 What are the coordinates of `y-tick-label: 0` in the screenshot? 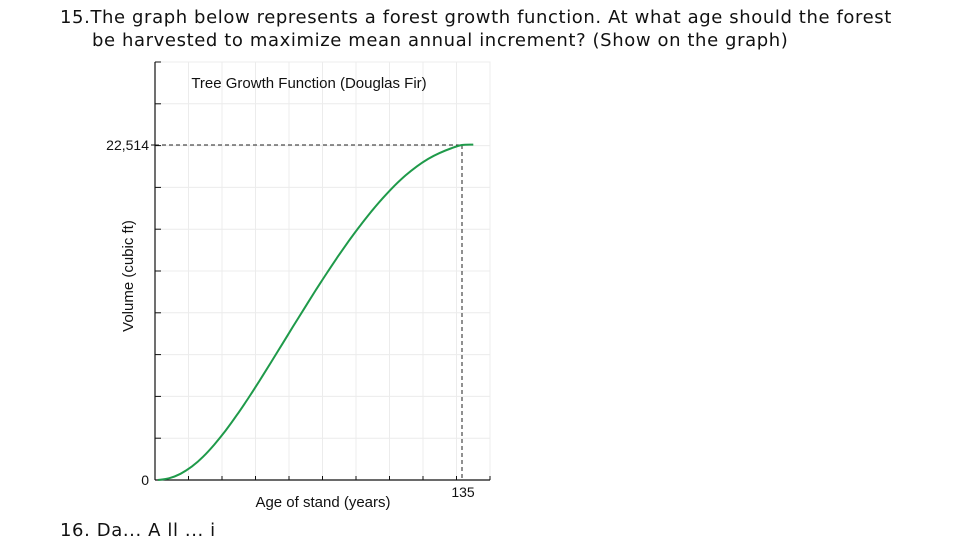 It's located at (145, 480).